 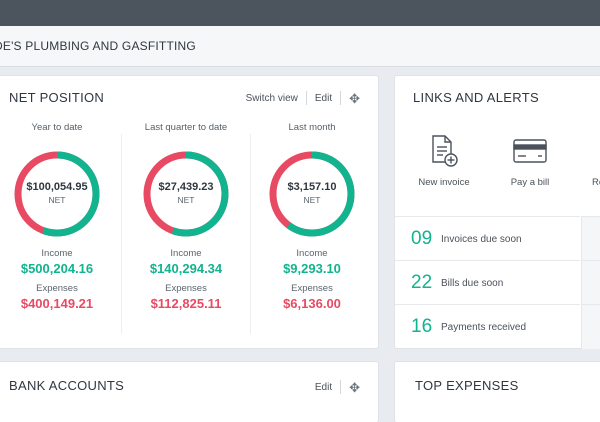 I want to click on net-donut-chart: $100,054.95 NET, so click(x=57, y=194).